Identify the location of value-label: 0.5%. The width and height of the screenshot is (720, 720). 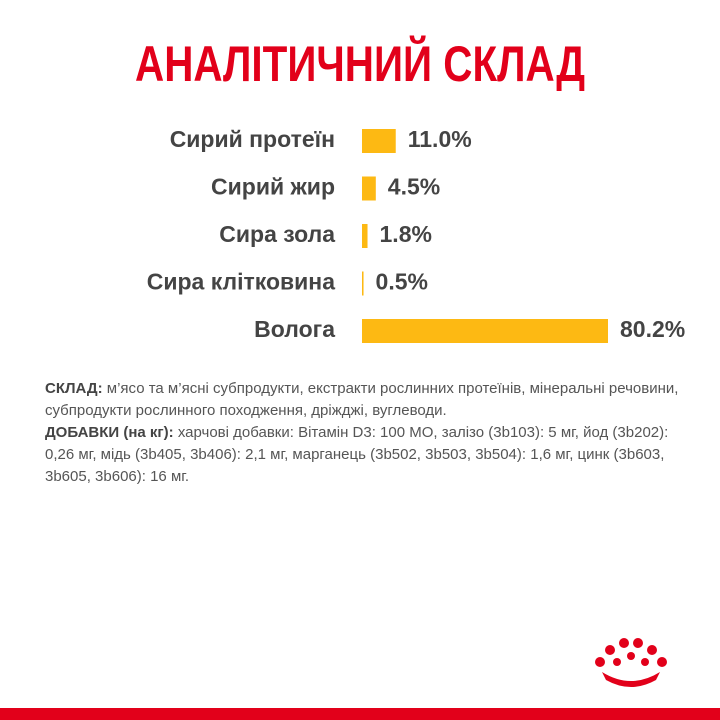
(402, 282).